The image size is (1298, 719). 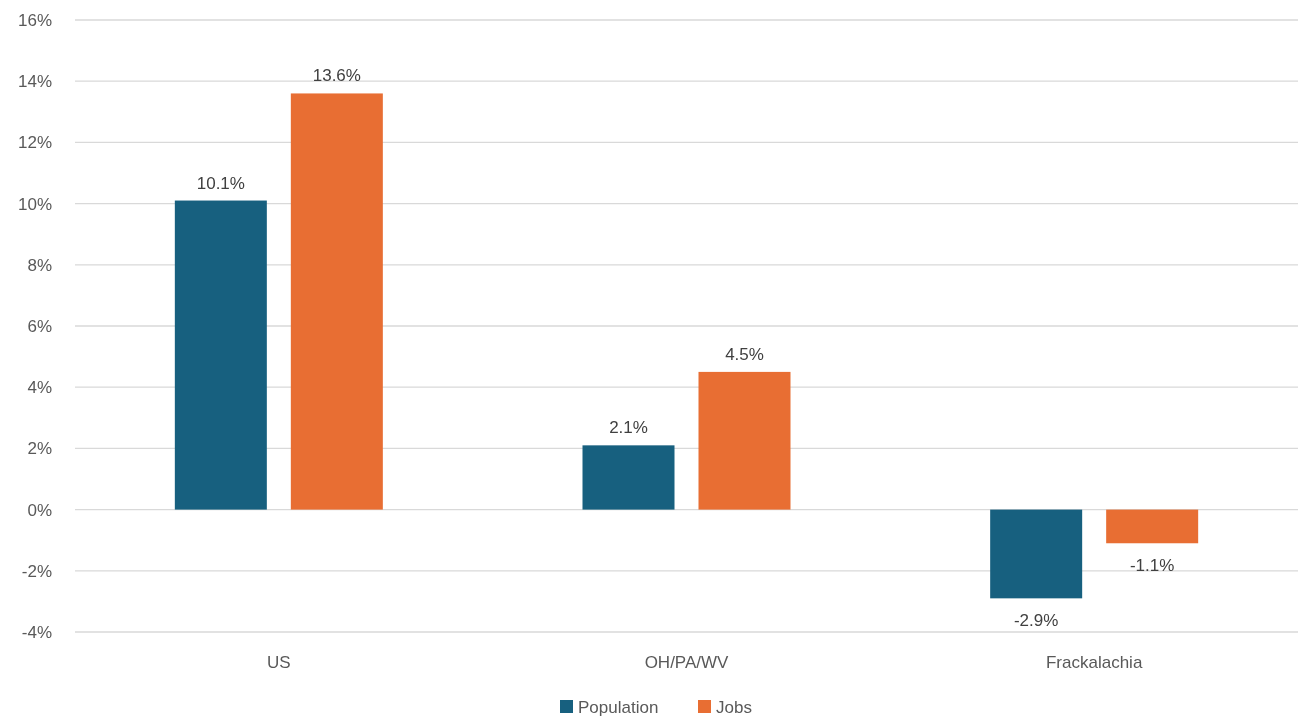 What do you see at coordinates (1094, 662) in the screenshot?
I see `x-tick-label: Frackalachia` at bounding box center [1094, 662].